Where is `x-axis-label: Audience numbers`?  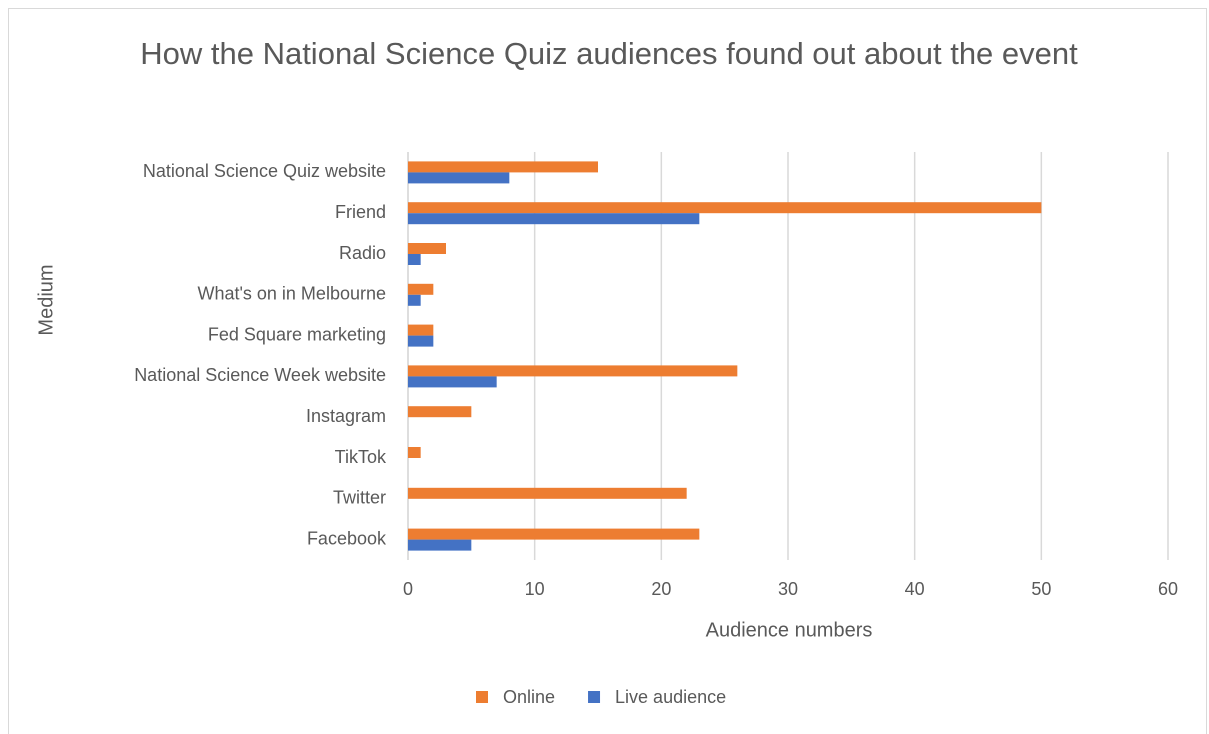 x-axis-label: Audience numbers is located at coordinates (789, 630).